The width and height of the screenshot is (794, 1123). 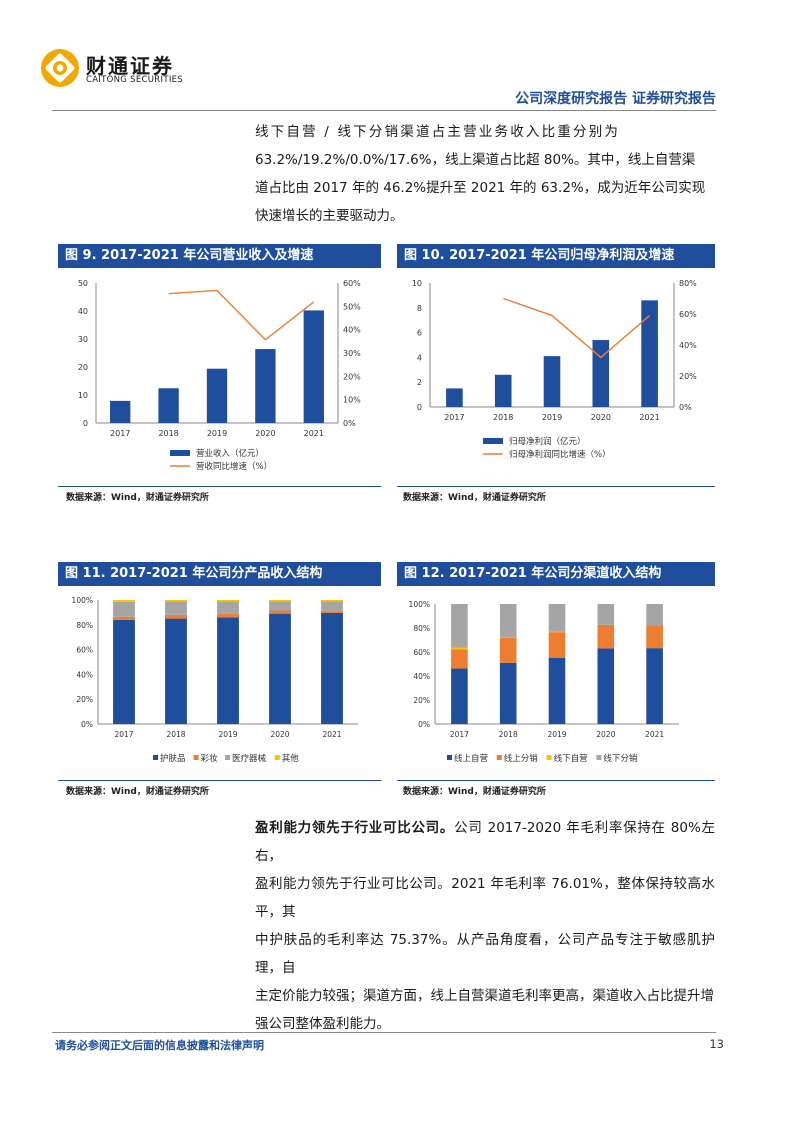 What do you see at coordinates (556, 256) in the screenshot?
I see `figure-10-title: 图 10. 2017-2021 年公司归母净利润及增速` at bounding box center [556, 256].